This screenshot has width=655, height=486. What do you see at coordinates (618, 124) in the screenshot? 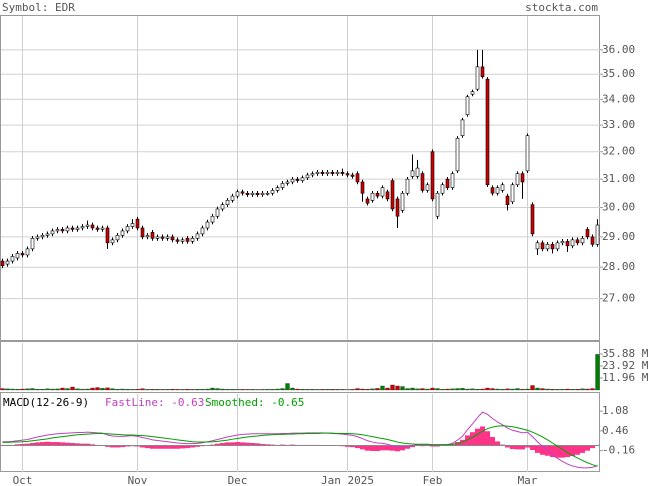
I see `y-tick-label: 33.00` at bounding box center [618, 124].